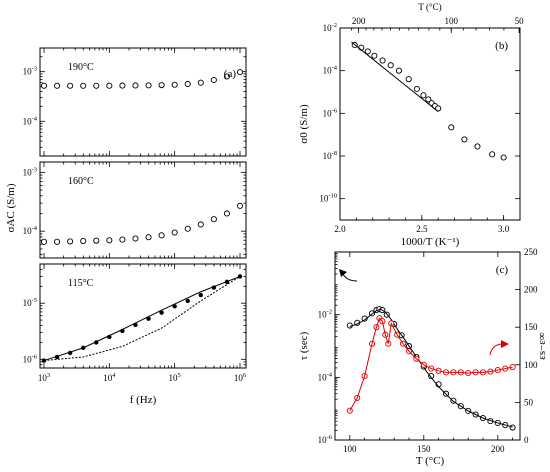 This screenshot has width=550, height=472. I want to click on panel-a-dashed-line-line, so click(142, 319).